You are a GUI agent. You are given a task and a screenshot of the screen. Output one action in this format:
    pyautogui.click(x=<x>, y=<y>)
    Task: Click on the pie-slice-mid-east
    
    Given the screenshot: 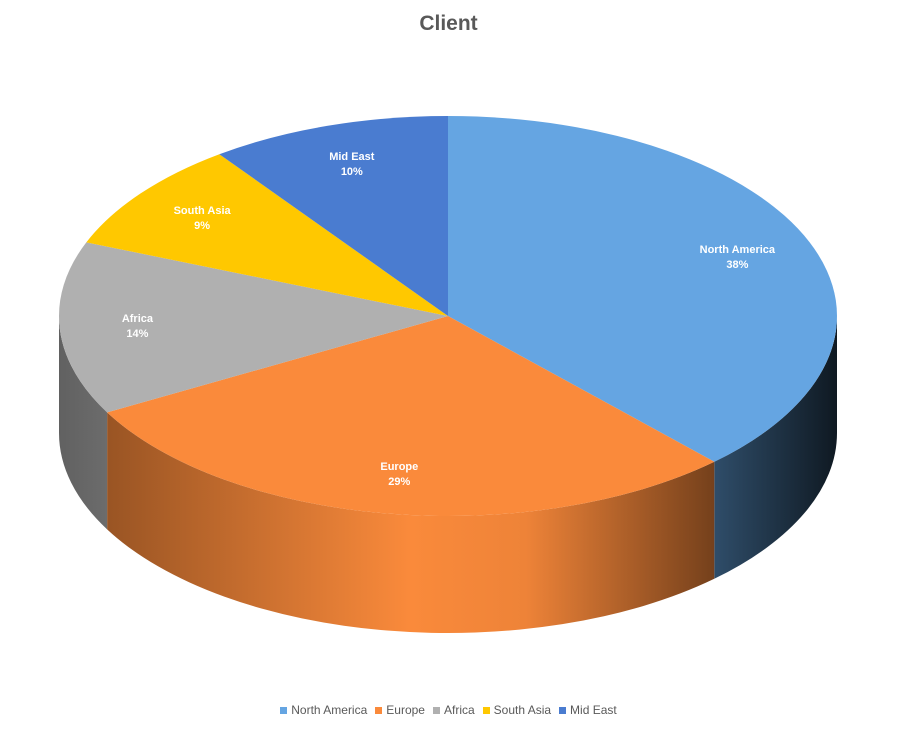 What is the action you would take?
    pyautogui.click(x=333, y=216)
    